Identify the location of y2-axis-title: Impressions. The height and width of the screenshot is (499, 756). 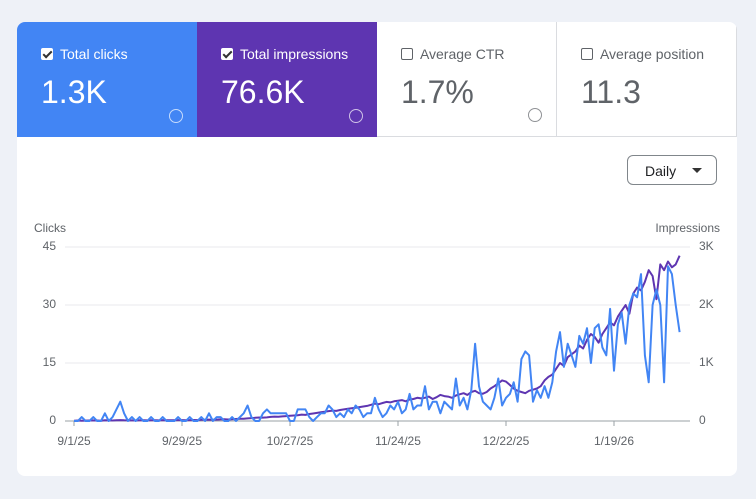
(687, 228).